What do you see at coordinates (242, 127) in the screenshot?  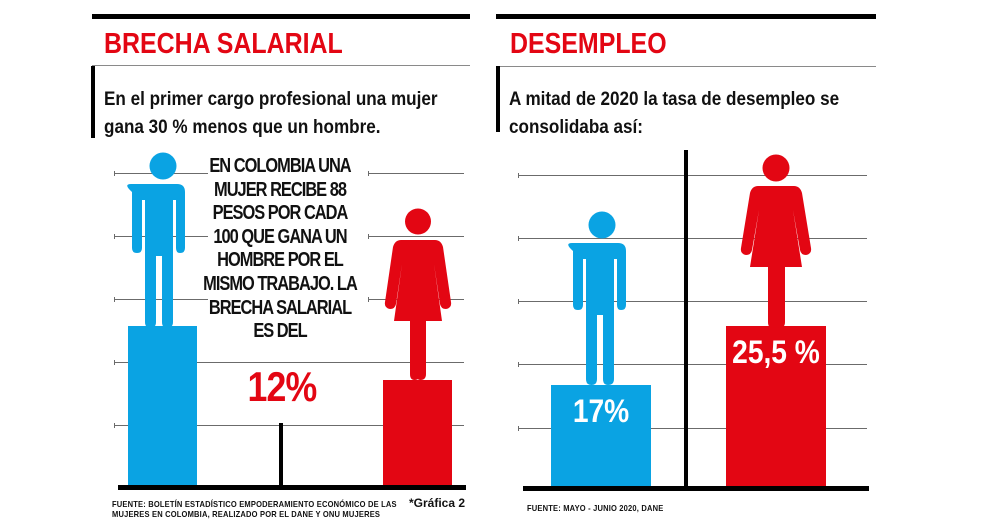 I see `subtitle-line-2: gana 30 % menos que un hombre.` at bounding box center [242, 127].